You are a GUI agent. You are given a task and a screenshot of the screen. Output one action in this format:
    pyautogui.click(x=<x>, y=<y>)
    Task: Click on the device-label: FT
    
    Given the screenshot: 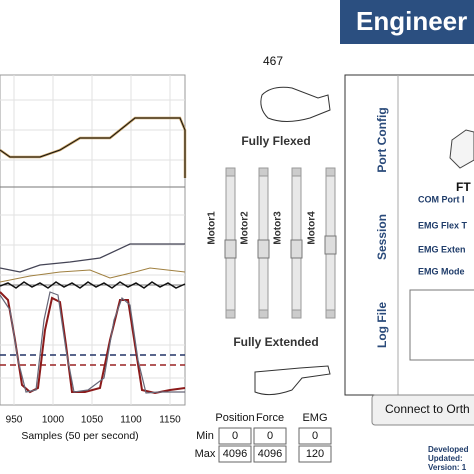 What is the action you would take?
    pyautogui.click(x=463, y=187)
    